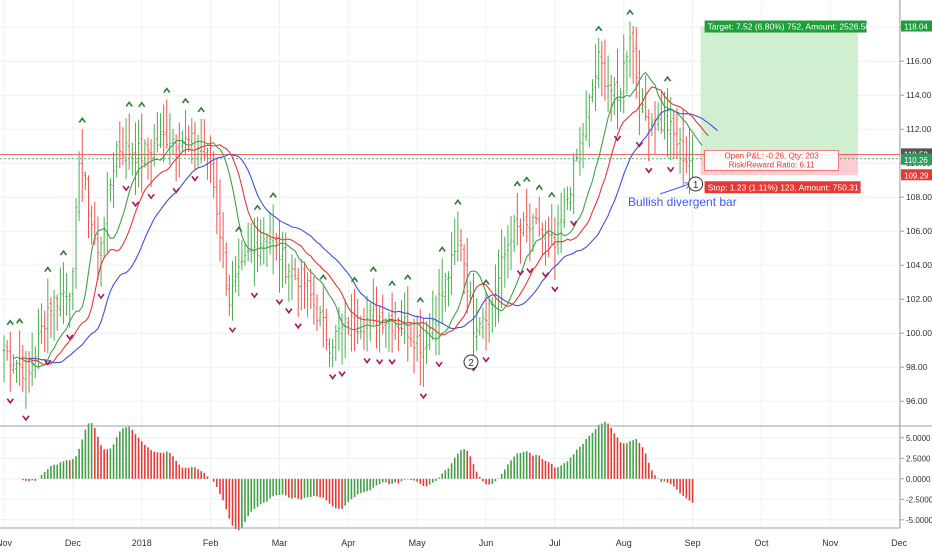 The image size is (932, 555). What do you see at coordinates (486, 543) in the screenshot?
I see `time-tick-label: Jun` at bounding box center [486, 543].